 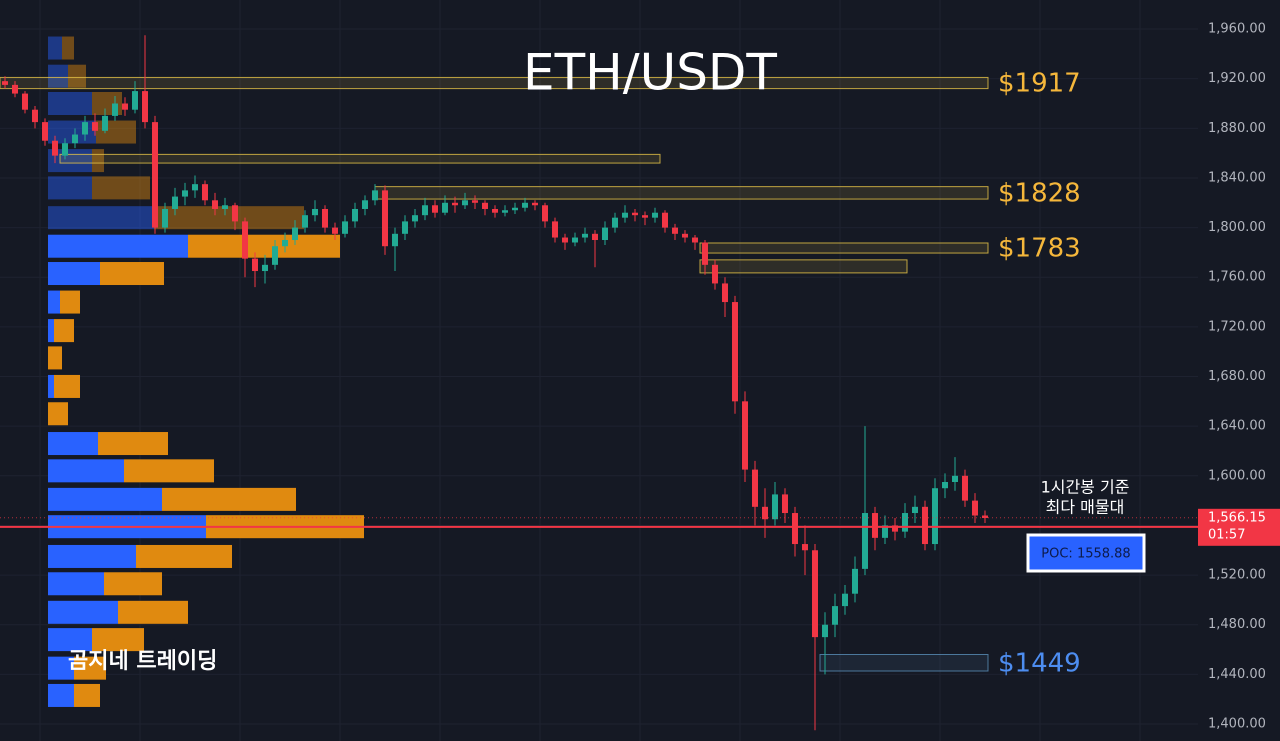 I want to click on zone-label: $1917, so click(x=1039, y=84).